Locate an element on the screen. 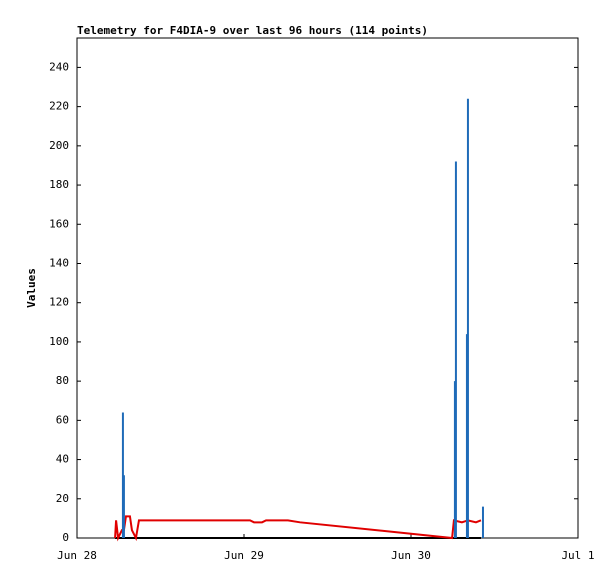 This screenshot has height=579, width=615. x-tick-label: Jul 1 is located at coordinates (577, 555).